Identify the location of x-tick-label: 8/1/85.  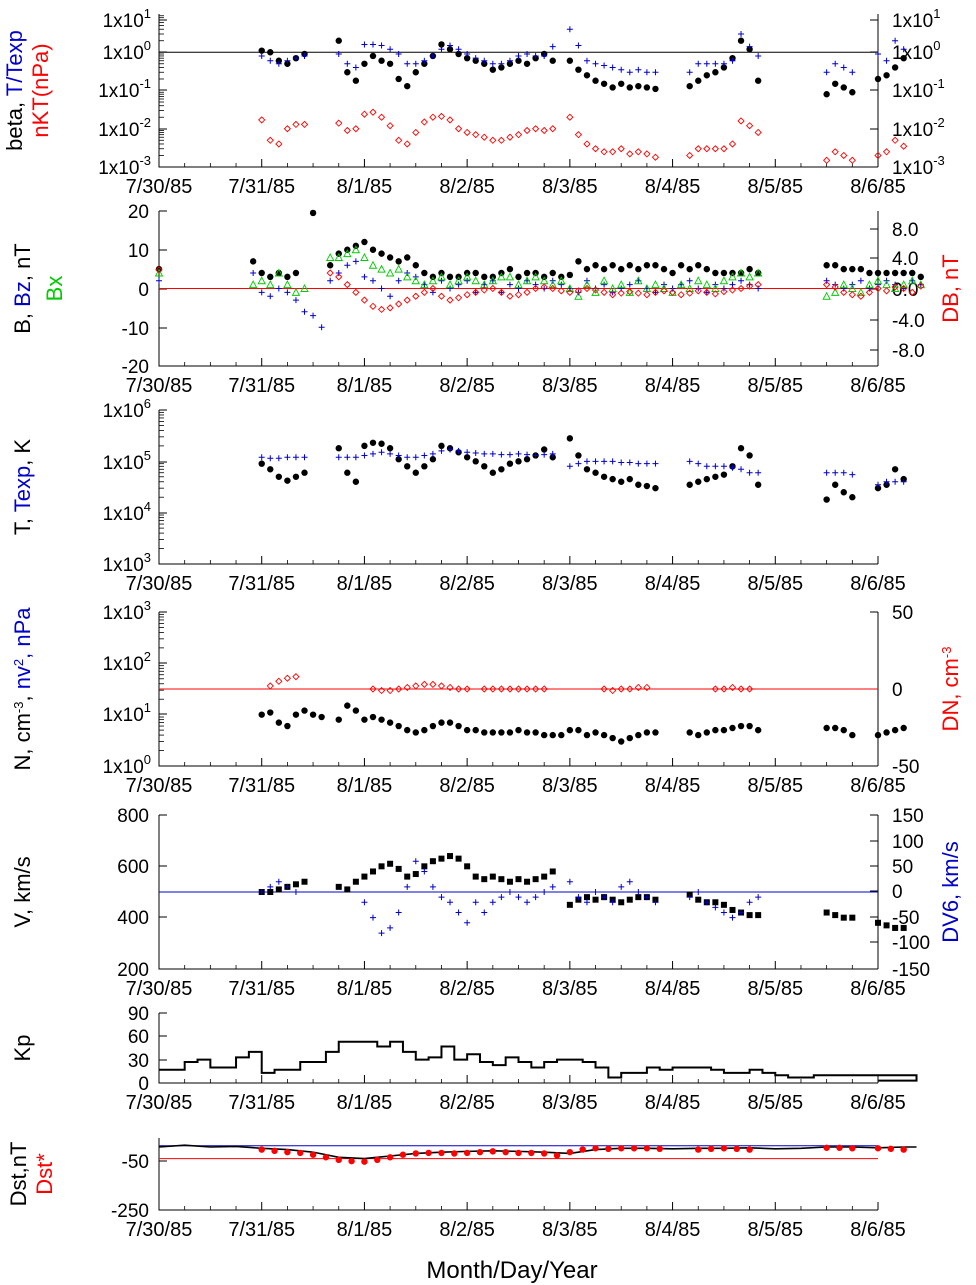
(365, 989).